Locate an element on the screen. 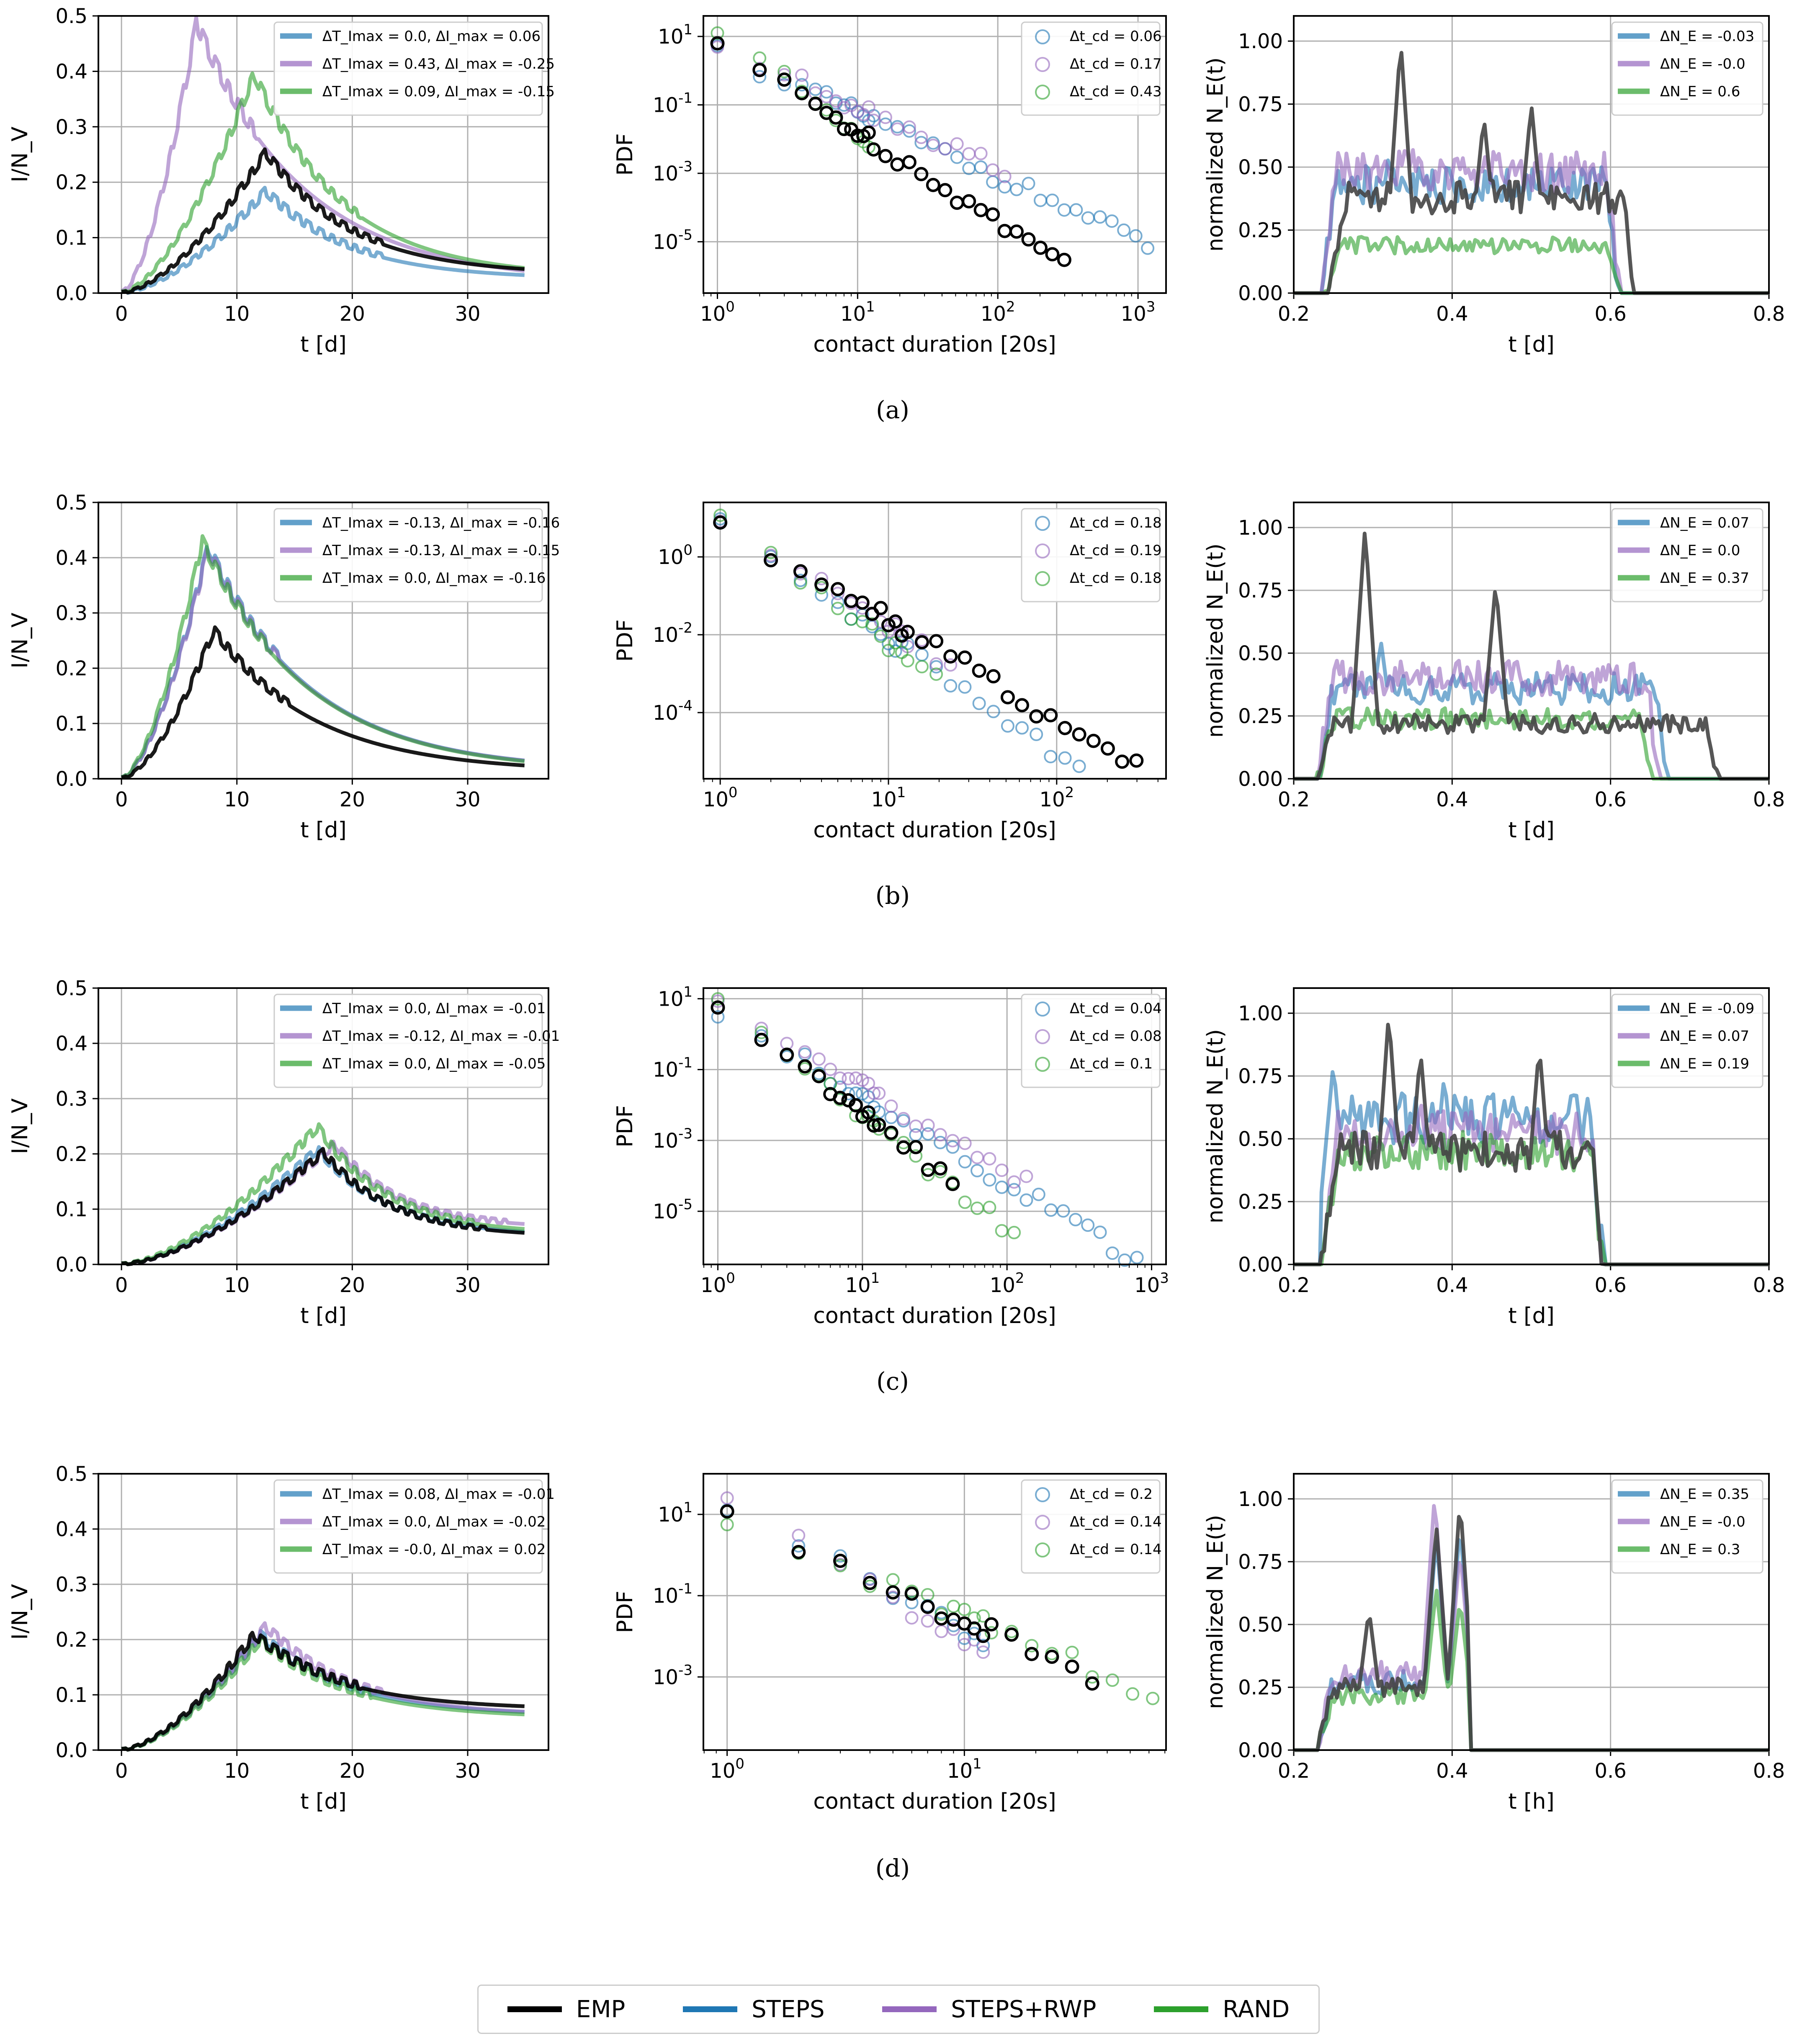  tick-label-y-a-edges-0: 0.00 is located at coordinates (1260, 293).